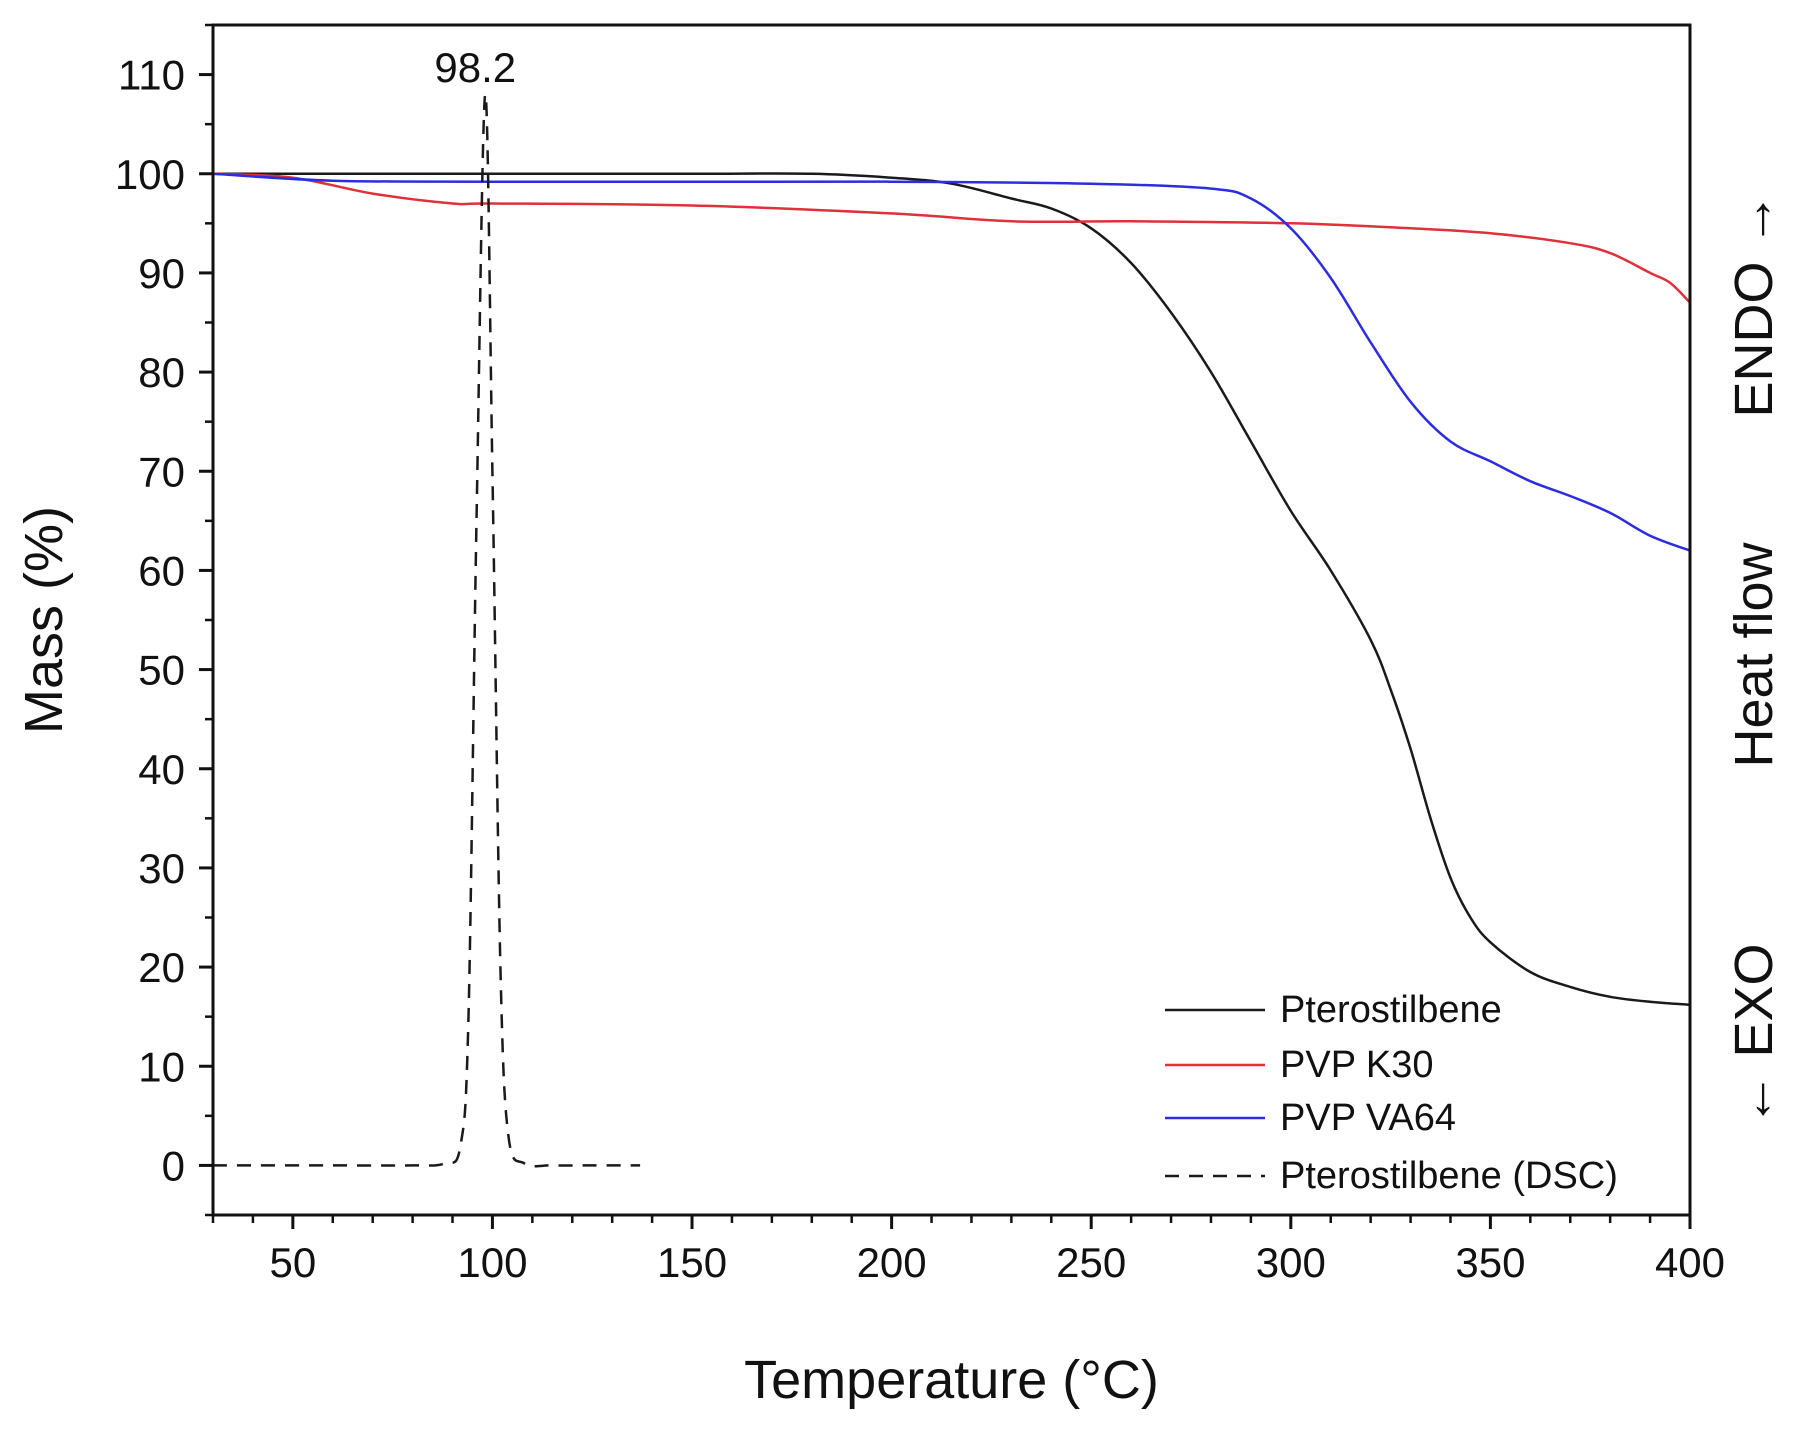  I want to click on y-tick-label: 0, so click(173, 1165).